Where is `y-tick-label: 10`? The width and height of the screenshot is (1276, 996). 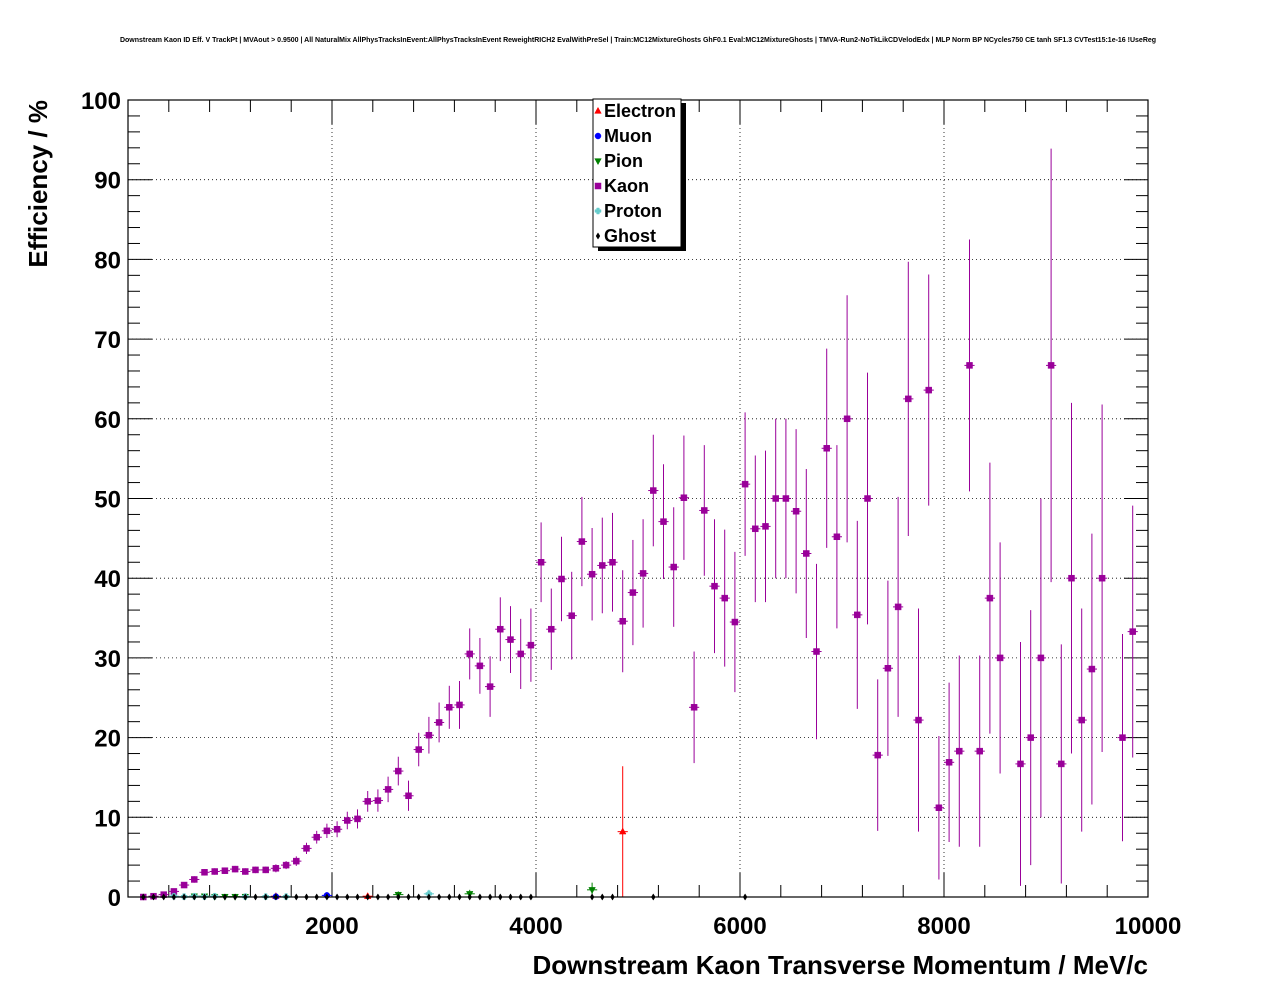 y-tick-label: 10 is located at coordinates (107, 818).